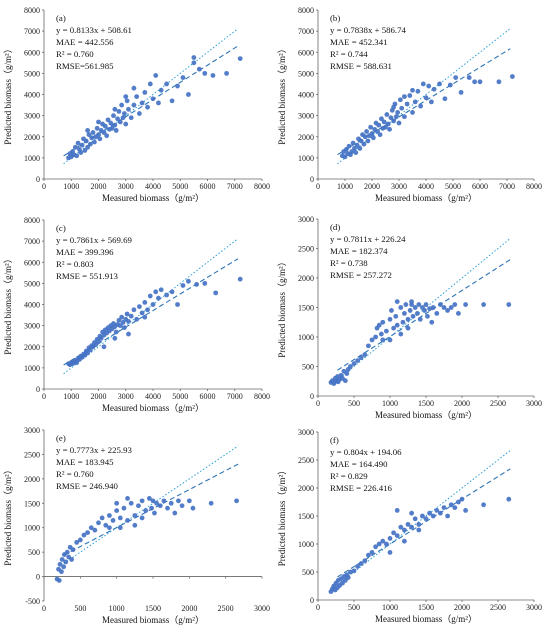 The height and width of the screenshot is (637, 550). Describe the element at coordinates (61, 18) in the screenshot. I see `panel-label: (a)` at that location.